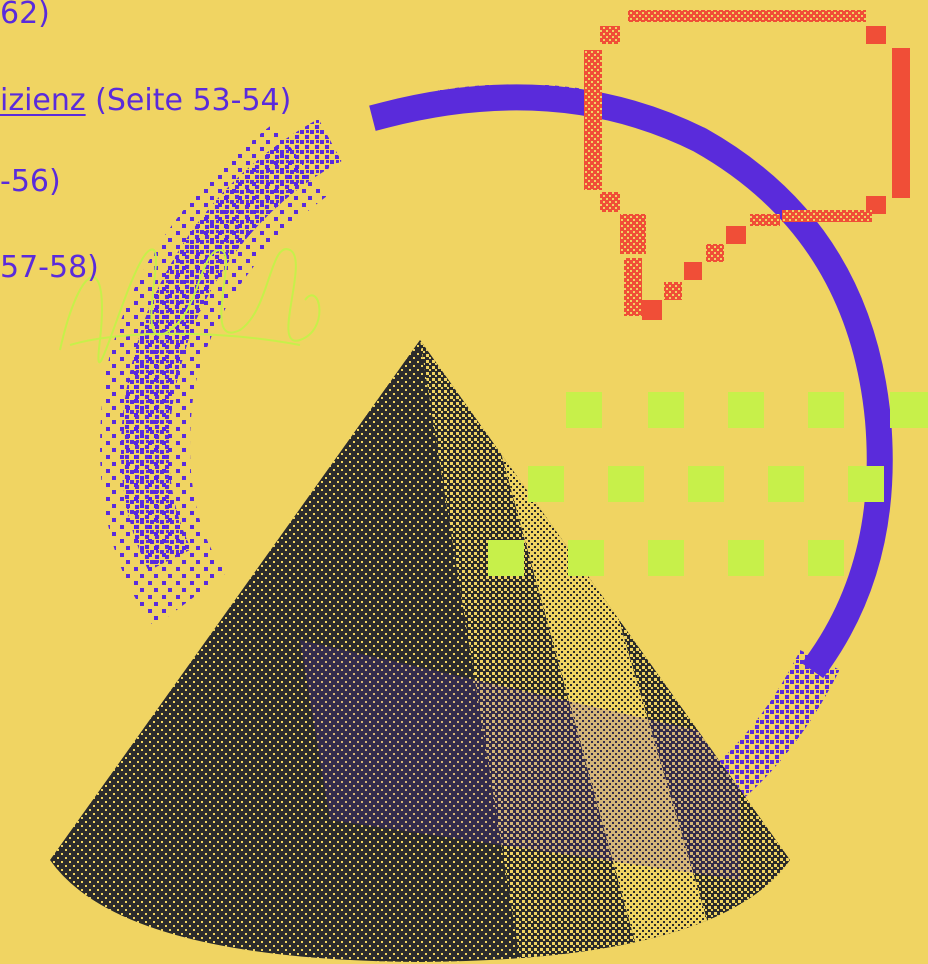  Describe the element at coordinates (190, 306) in the screenshot. I see `scribble-doodle` at that location.